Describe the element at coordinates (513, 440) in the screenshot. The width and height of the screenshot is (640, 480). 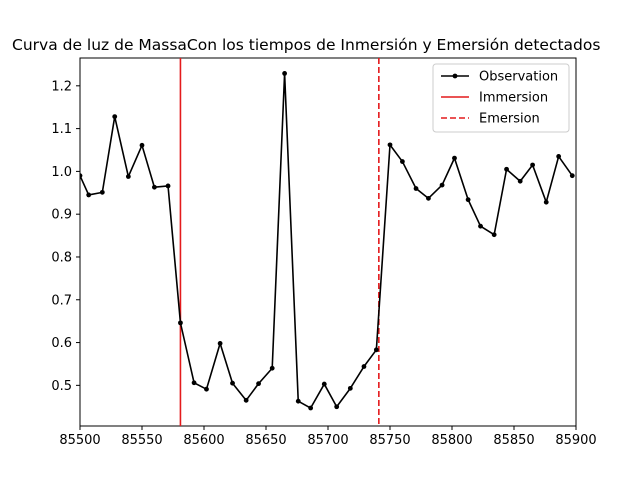
I see `x-tick-label: 85850` at that location.